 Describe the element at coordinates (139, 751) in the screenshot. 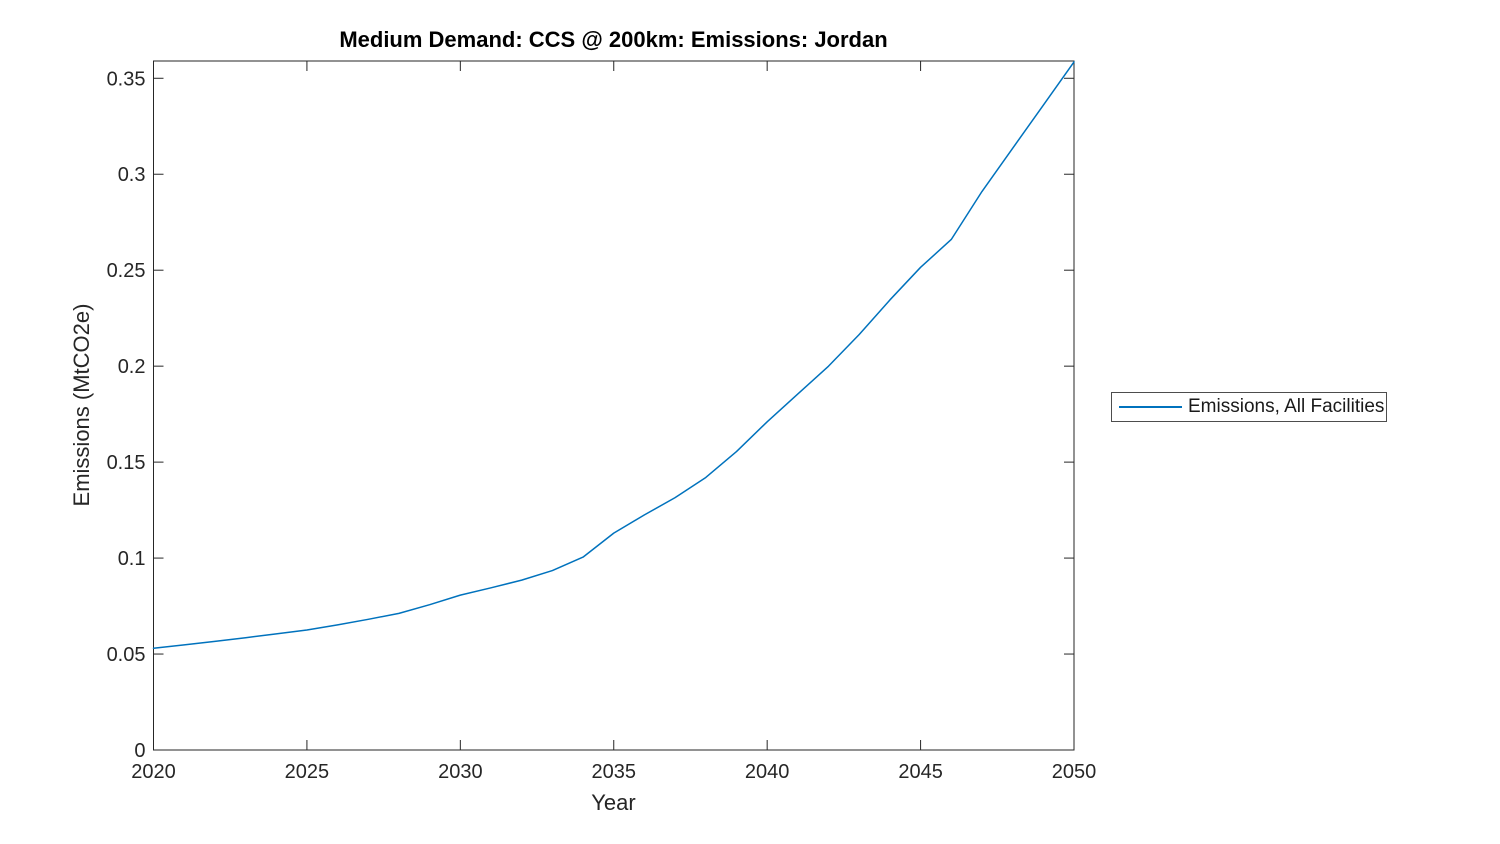

I see `y-tick-label: 0` at that location.